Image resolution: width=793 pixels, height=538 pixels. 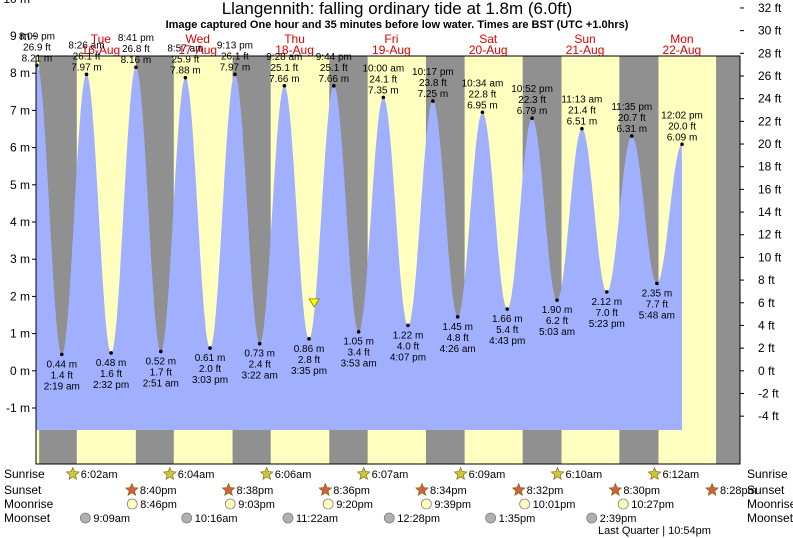 What do you see at coordinates (532, 111) in the screenshot?
I see `high-tide-meters: 6.79 m` at bounding box center [532, 111].